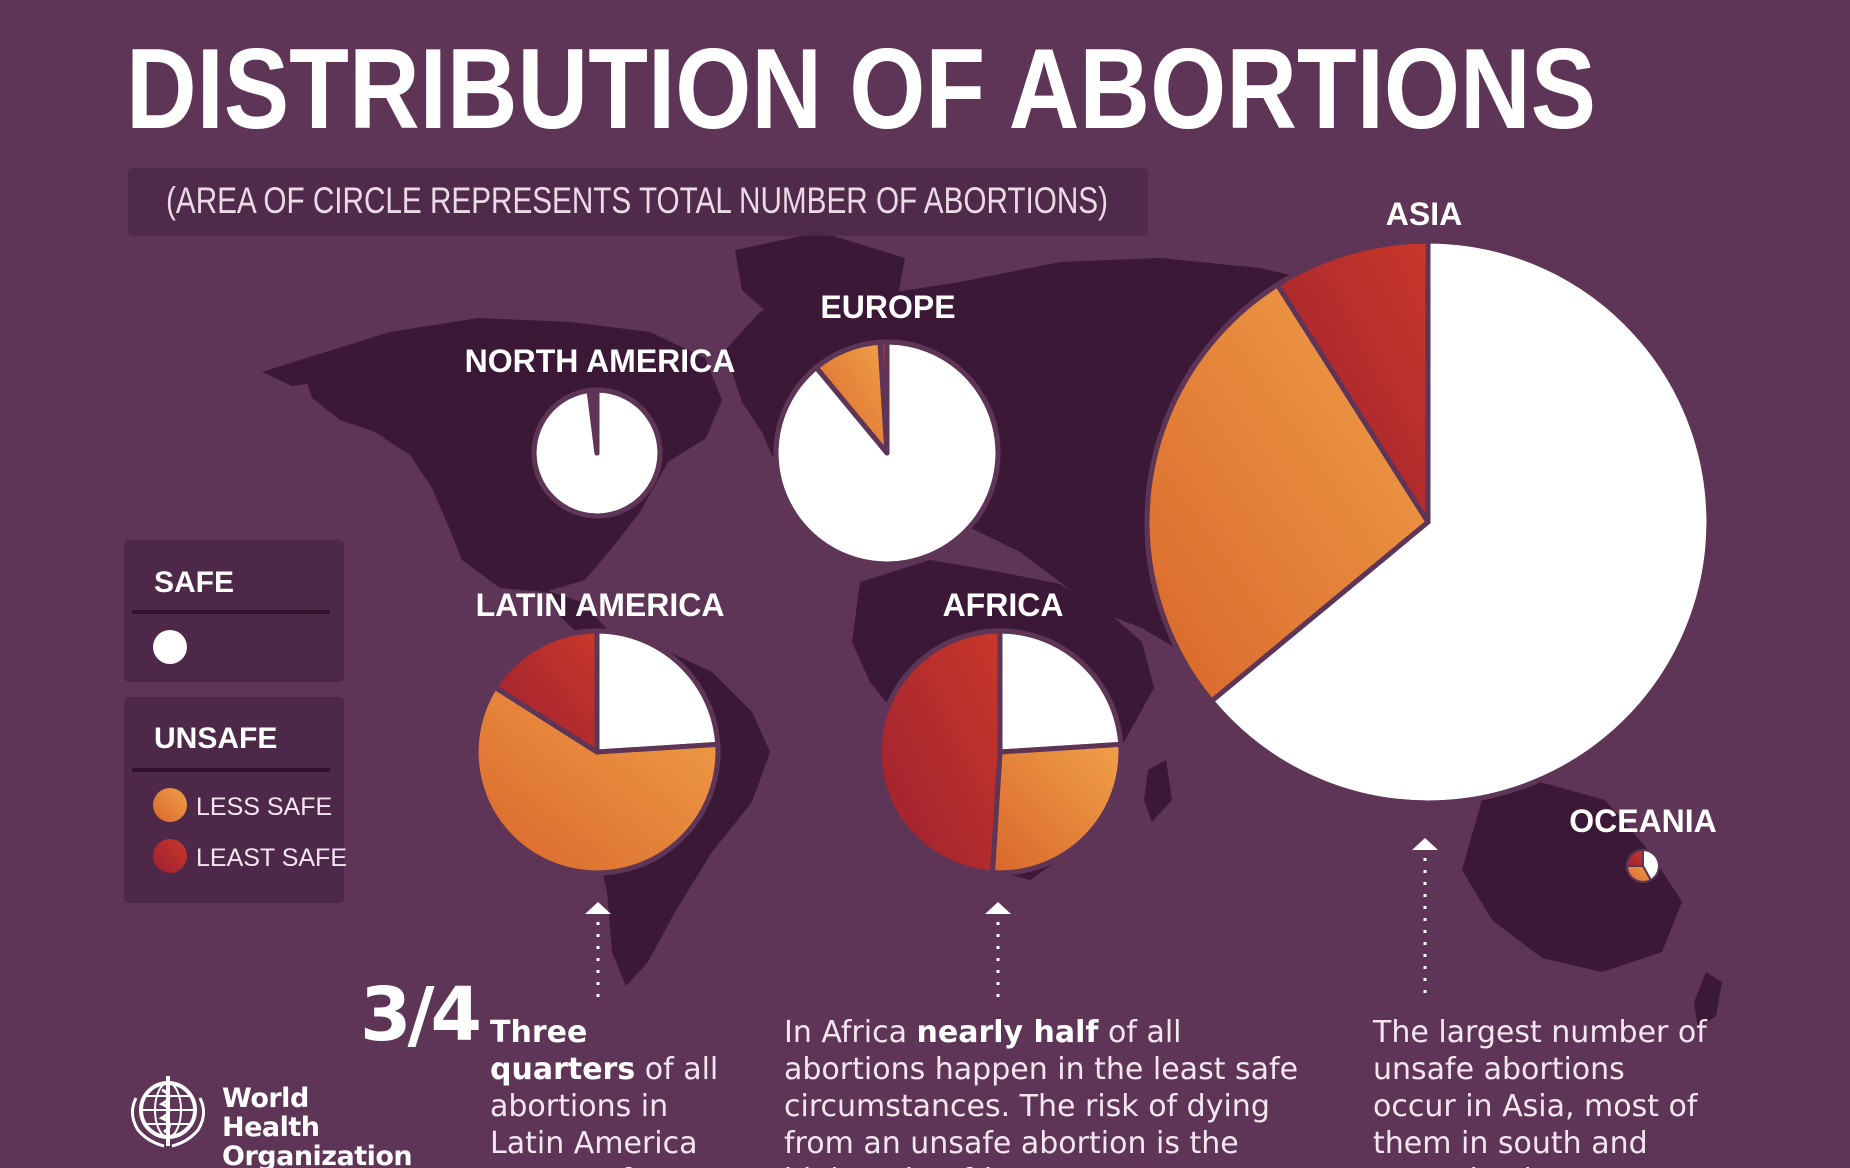 This screenshot has height=1168, width=1850. Describe the element at coordinates (1424, 214) in the screenshot. I see `pie-label-asia: ASIA` at that location.